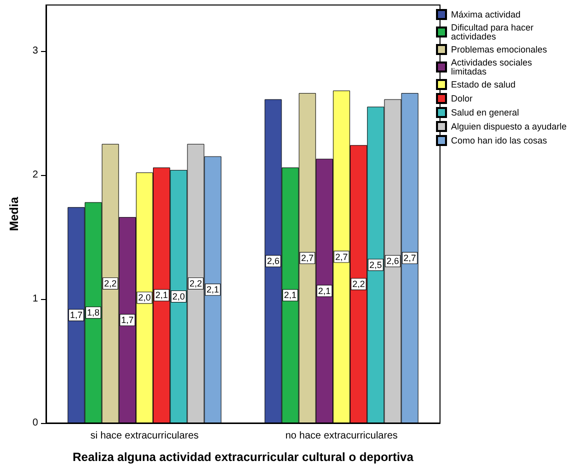 This screenshot has width=576, height=468. What do you see at coordinates (499, 141) in the screenshot?
I see `legend-label: Como han ido las cosas` at bounding box center [499, 141].